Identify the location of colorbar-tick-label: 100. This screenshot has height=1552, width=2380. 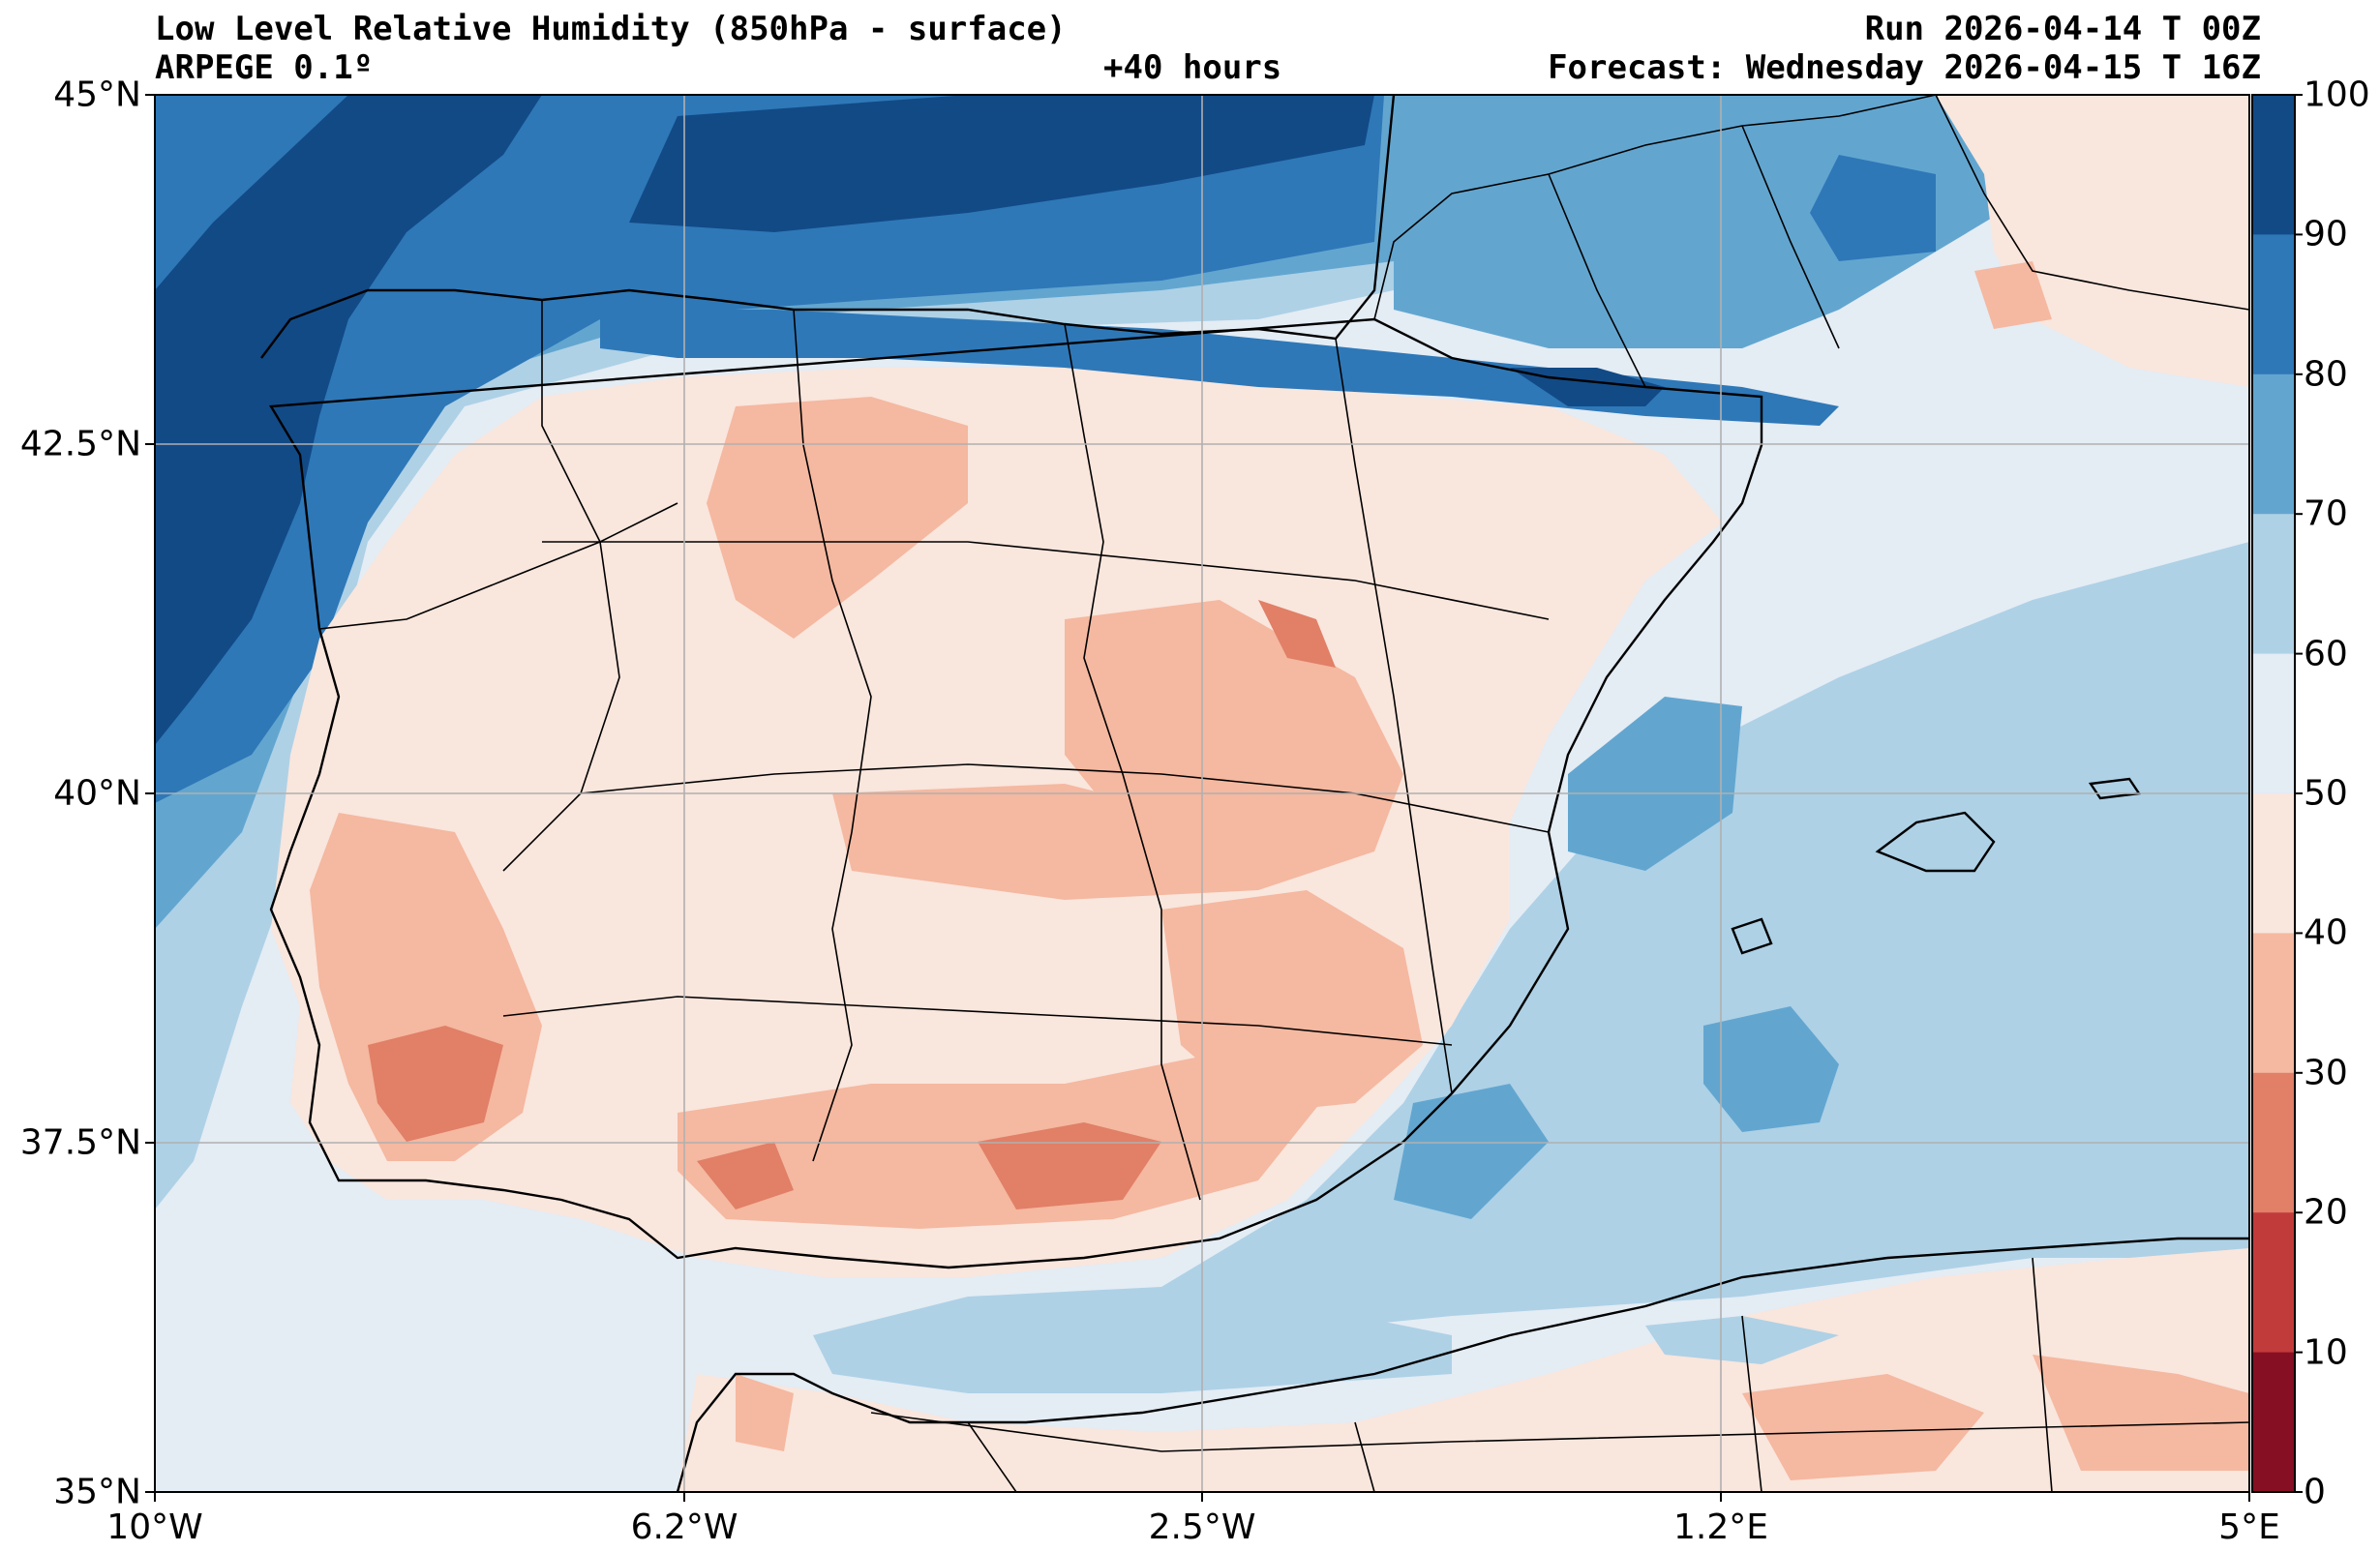
(2337, 95).